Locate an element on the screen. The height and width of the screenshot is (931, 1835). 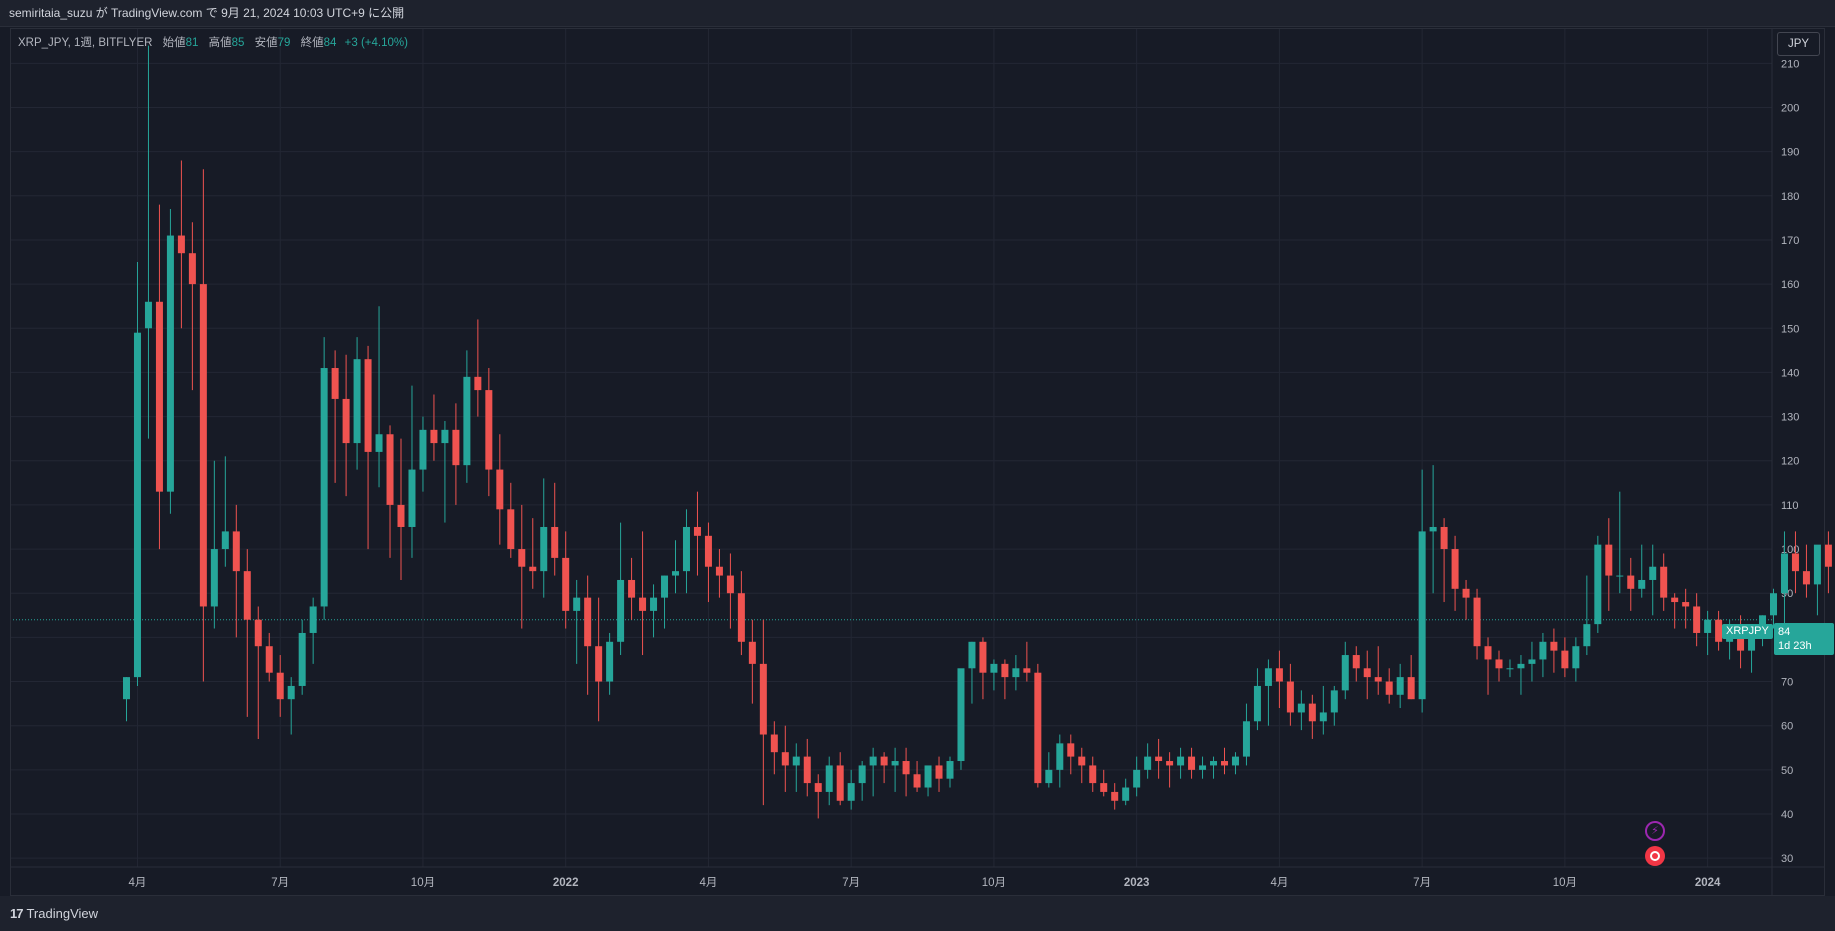
y-tick-label: 190 is located at coordinates (1790, 153).